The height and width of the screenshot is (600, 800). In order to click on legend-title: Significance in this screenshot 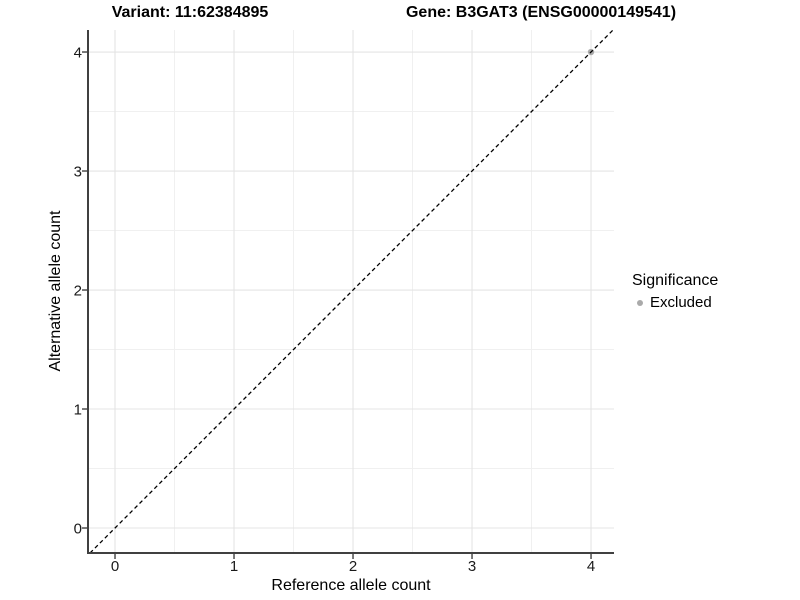, I will do `click(675, 280)`.